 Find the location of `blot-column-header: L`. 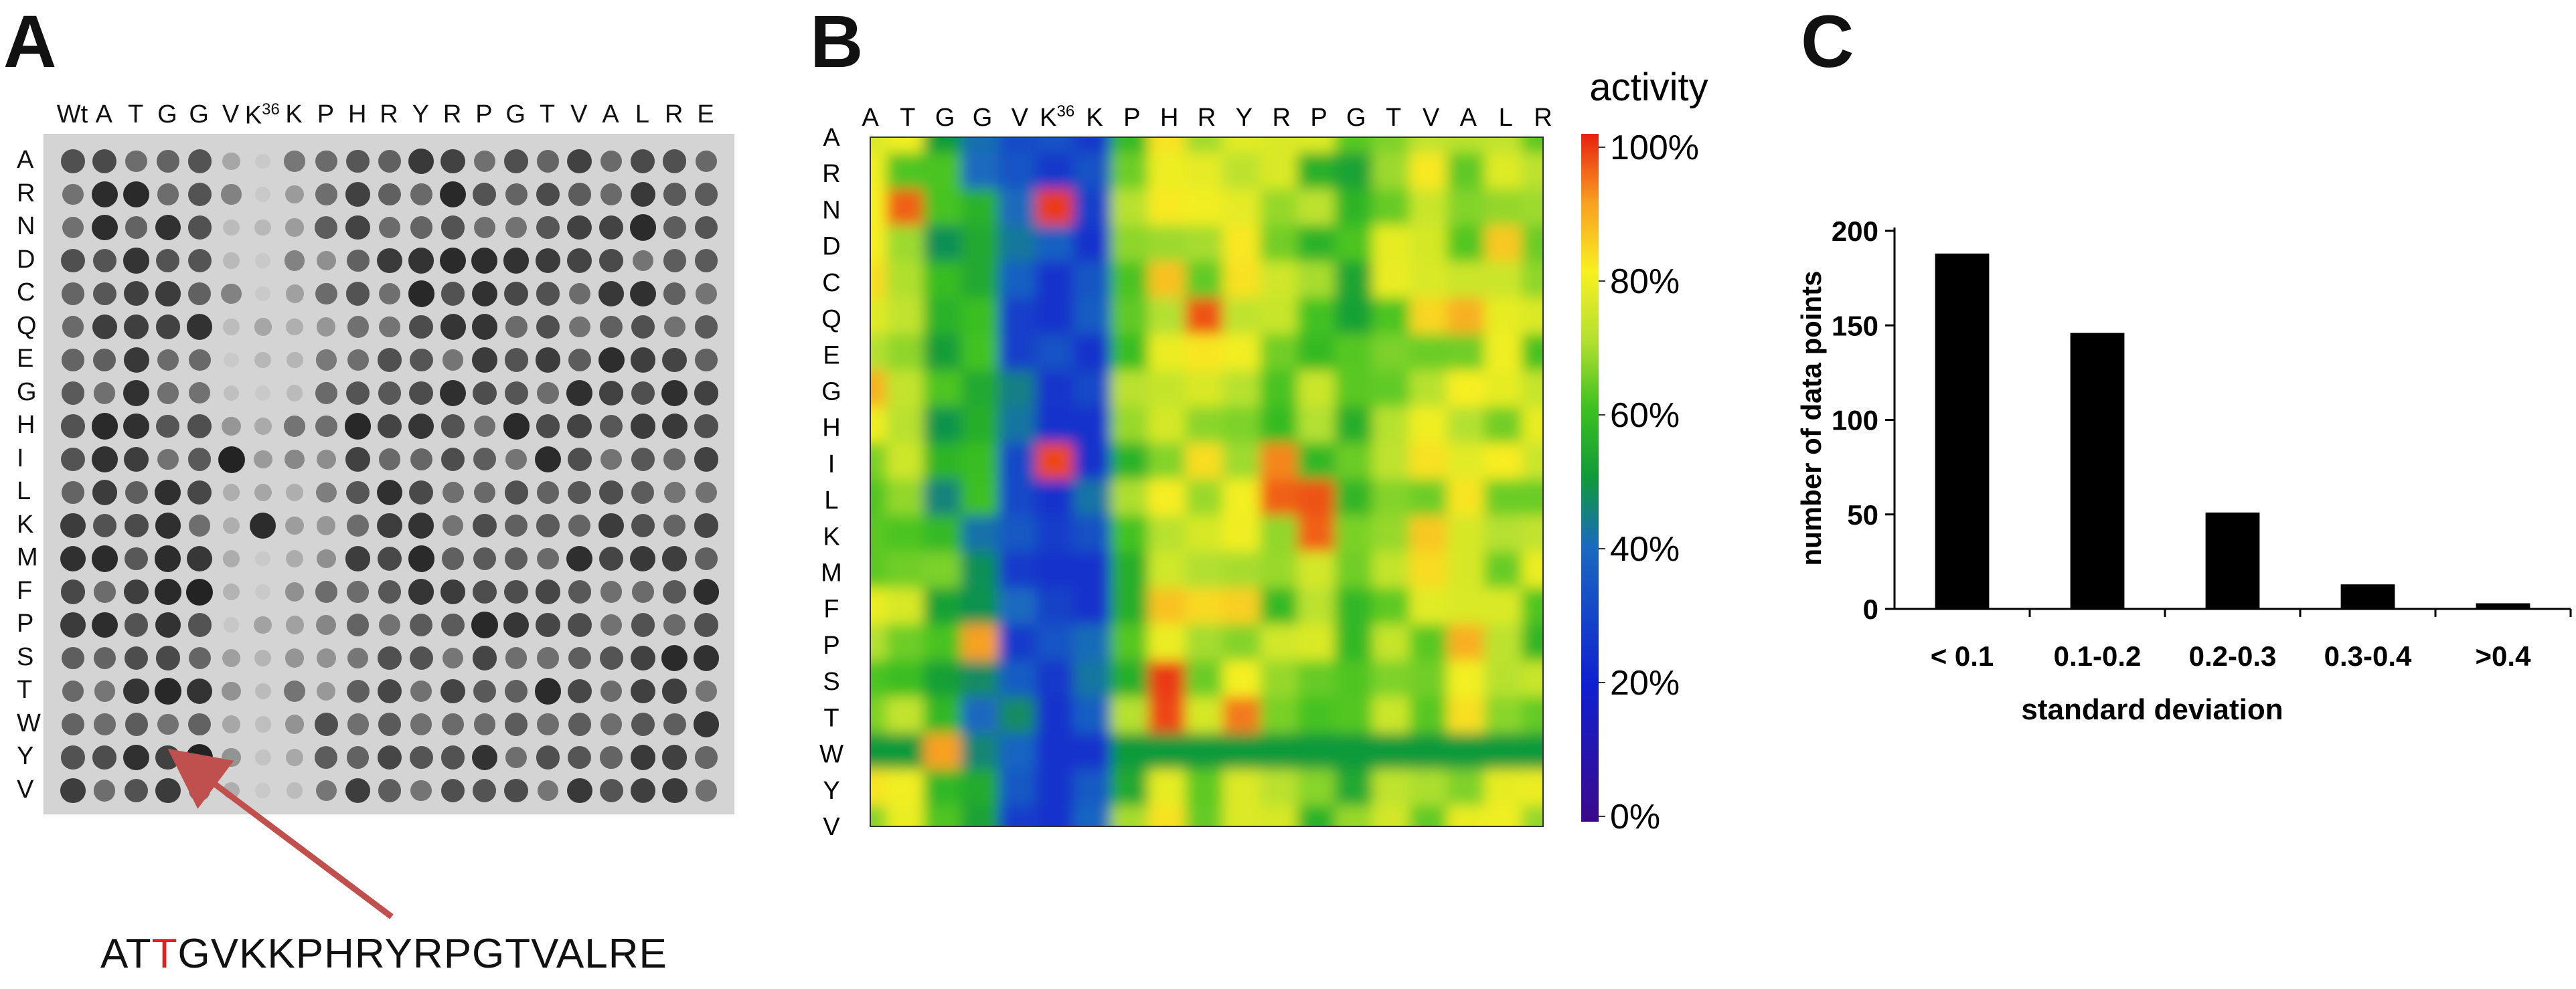

blot-column-header: L is located at coordinates (642, 114).